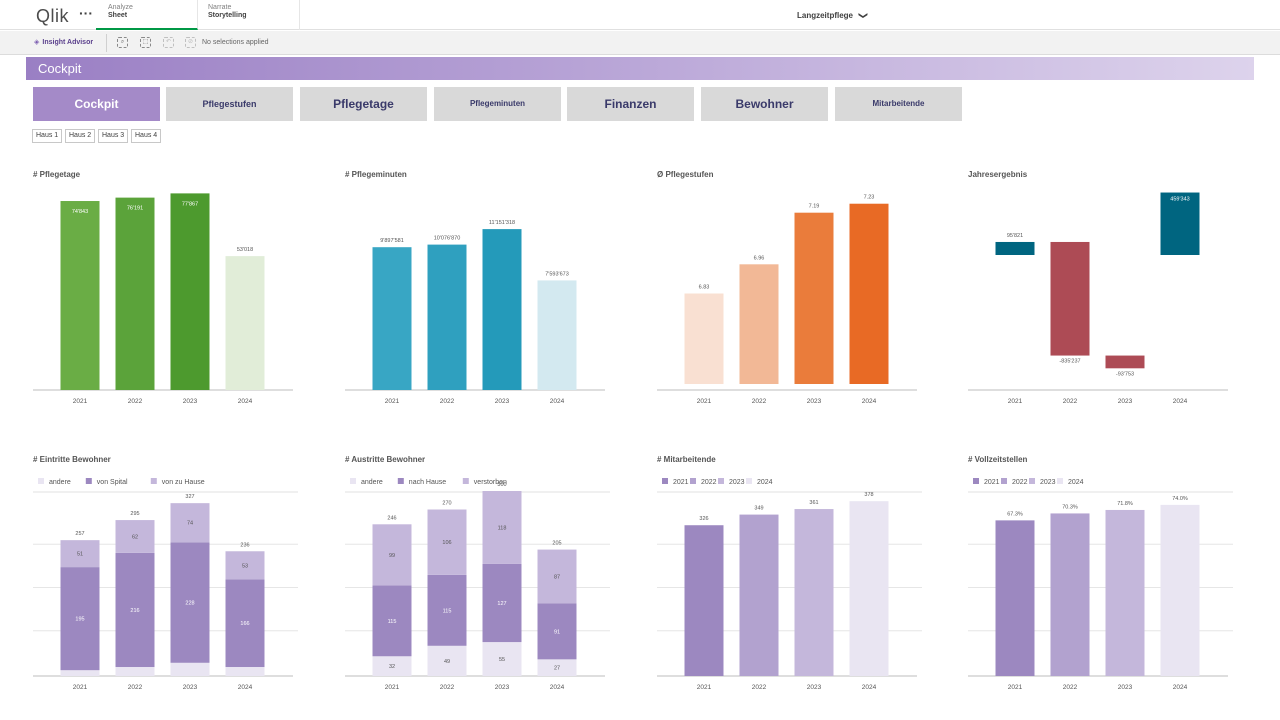 This screenshot has width=1280, height=720. I want to click on qlik-logo: Qlik, so click(52, 16).